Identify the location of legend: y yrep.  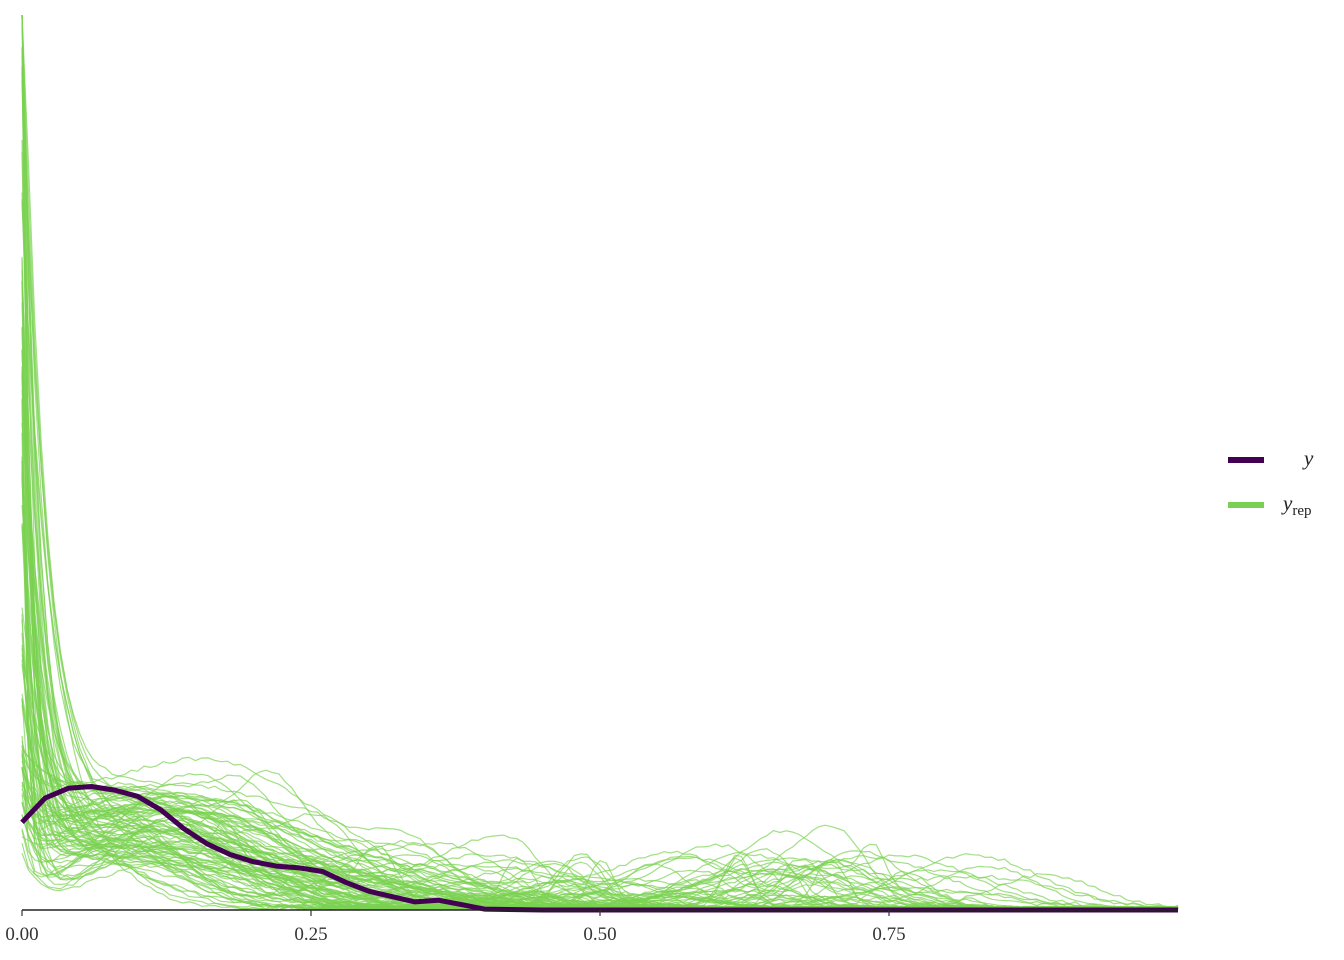
(1271, 482).